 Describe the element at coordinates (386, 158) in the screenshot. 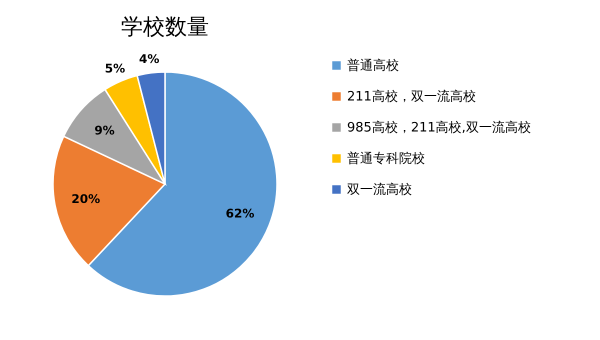

I see `legend-label: 普通专科院校` at that location.